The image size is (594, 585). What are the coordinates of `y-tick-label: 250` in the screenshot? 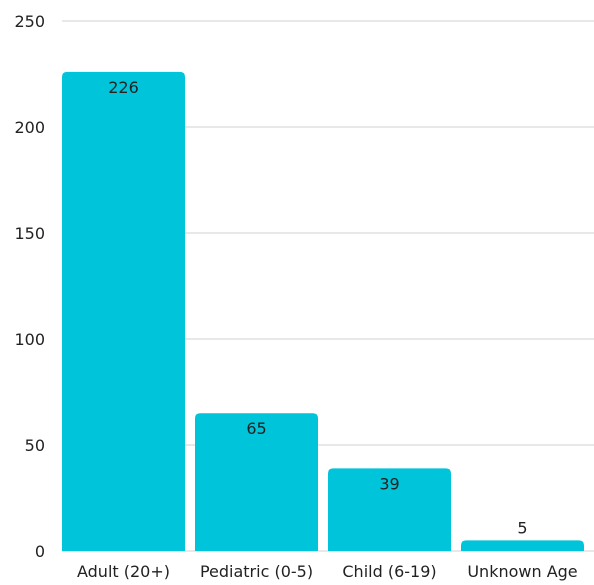 It's located at (29, 21).